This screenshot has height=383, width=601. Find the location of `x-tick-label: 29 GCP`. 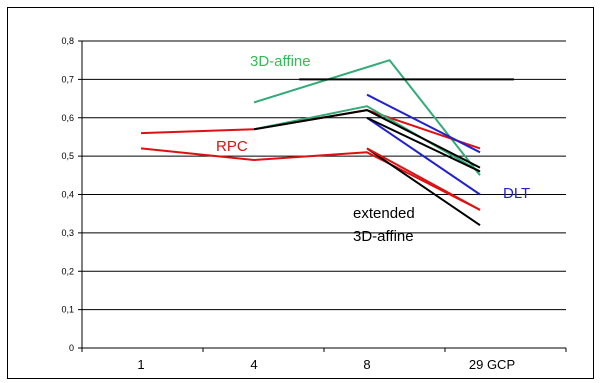

x-tick-label: 29 GCP is located at coordinates (492, 364).